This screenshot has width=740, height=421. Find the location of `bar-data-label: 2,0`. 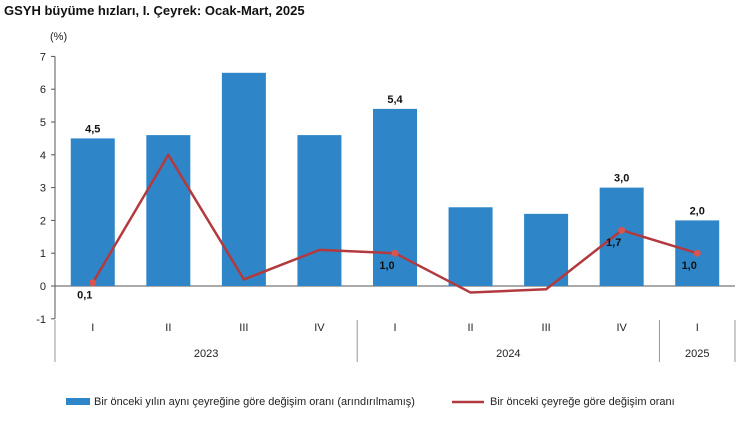

bar-data-label: 2,0 is located at coordinates (697, 211).